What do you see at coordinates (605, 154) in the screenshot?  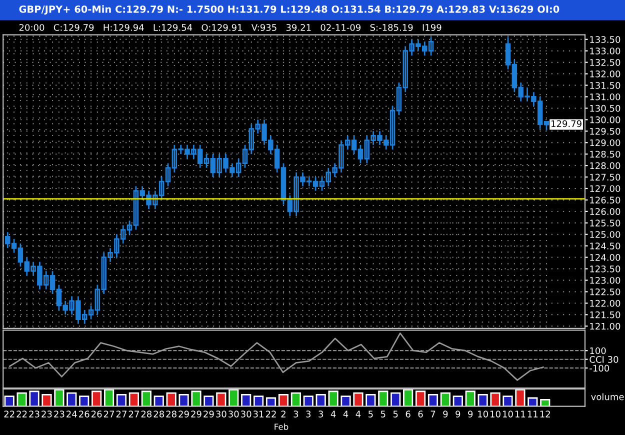 I see `y-tick-label: 128.50` at bounding box center [605, 154].